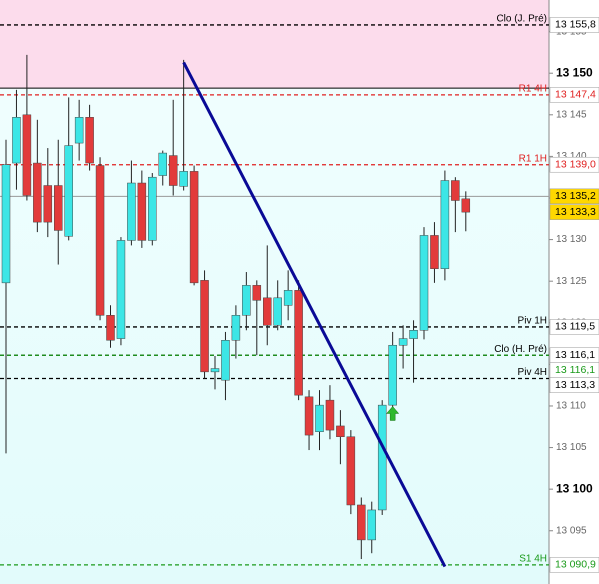 This screenshot has height=584, width=599. What do you see at coordinates (521, 19) in the screenshot?
I see `level-name: Clo (J. Pré)` at bounding box center [521, 19].